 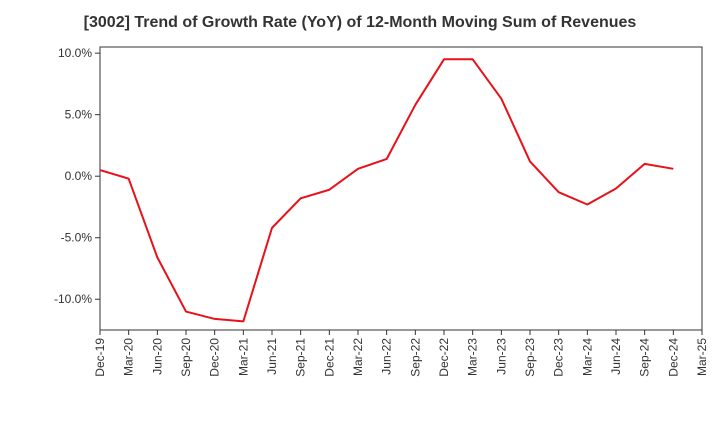 What do you see at coordinates (559, 357) in the screenshot?
I see `x-tick-label: Dec-23` at bounding box center [559, 357].